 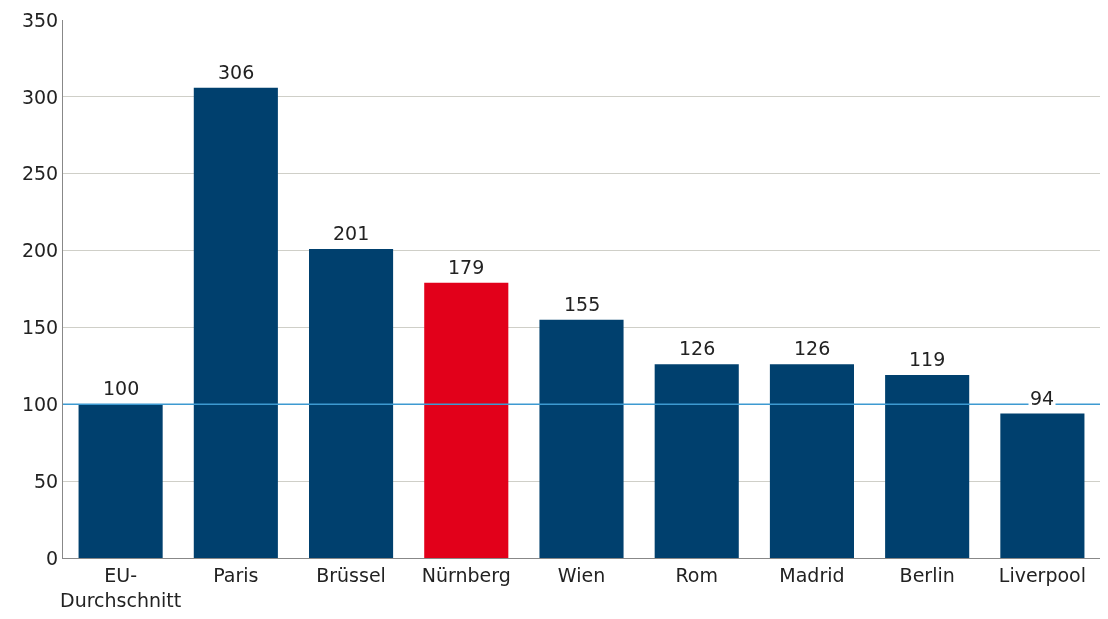 What do you see at coordinates (927, 359) in the screenshot?
I see `data-label: 119` at bounding box center [927, 359].